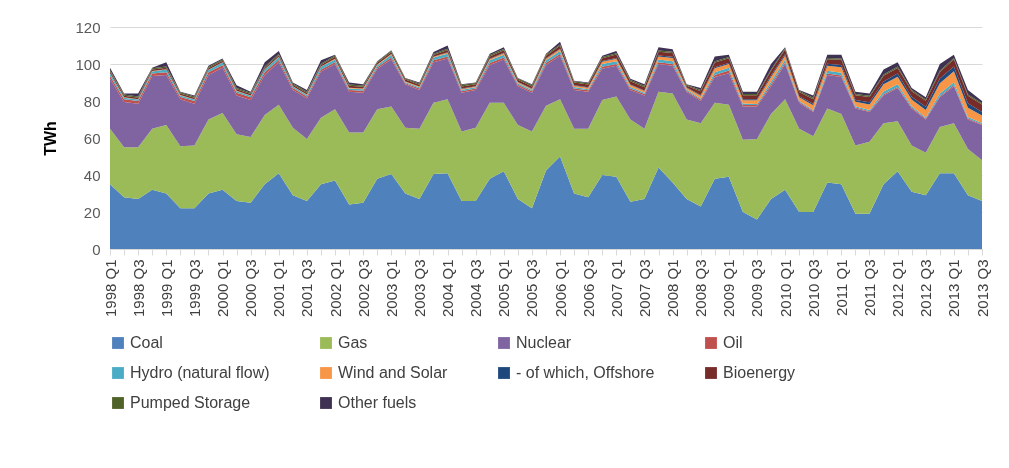  What do you see at coordinates (146, 342) in the screenshot?
I see `legend-label: Coal` at bounding box center [146, 342].